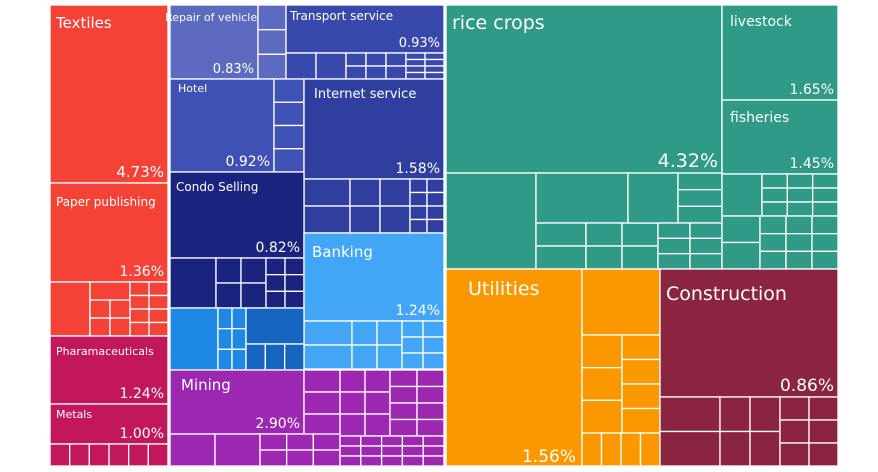 This screenshot has width=878, height=472. I want to click on tile-repair-of-vehicles, so click(214, 42).